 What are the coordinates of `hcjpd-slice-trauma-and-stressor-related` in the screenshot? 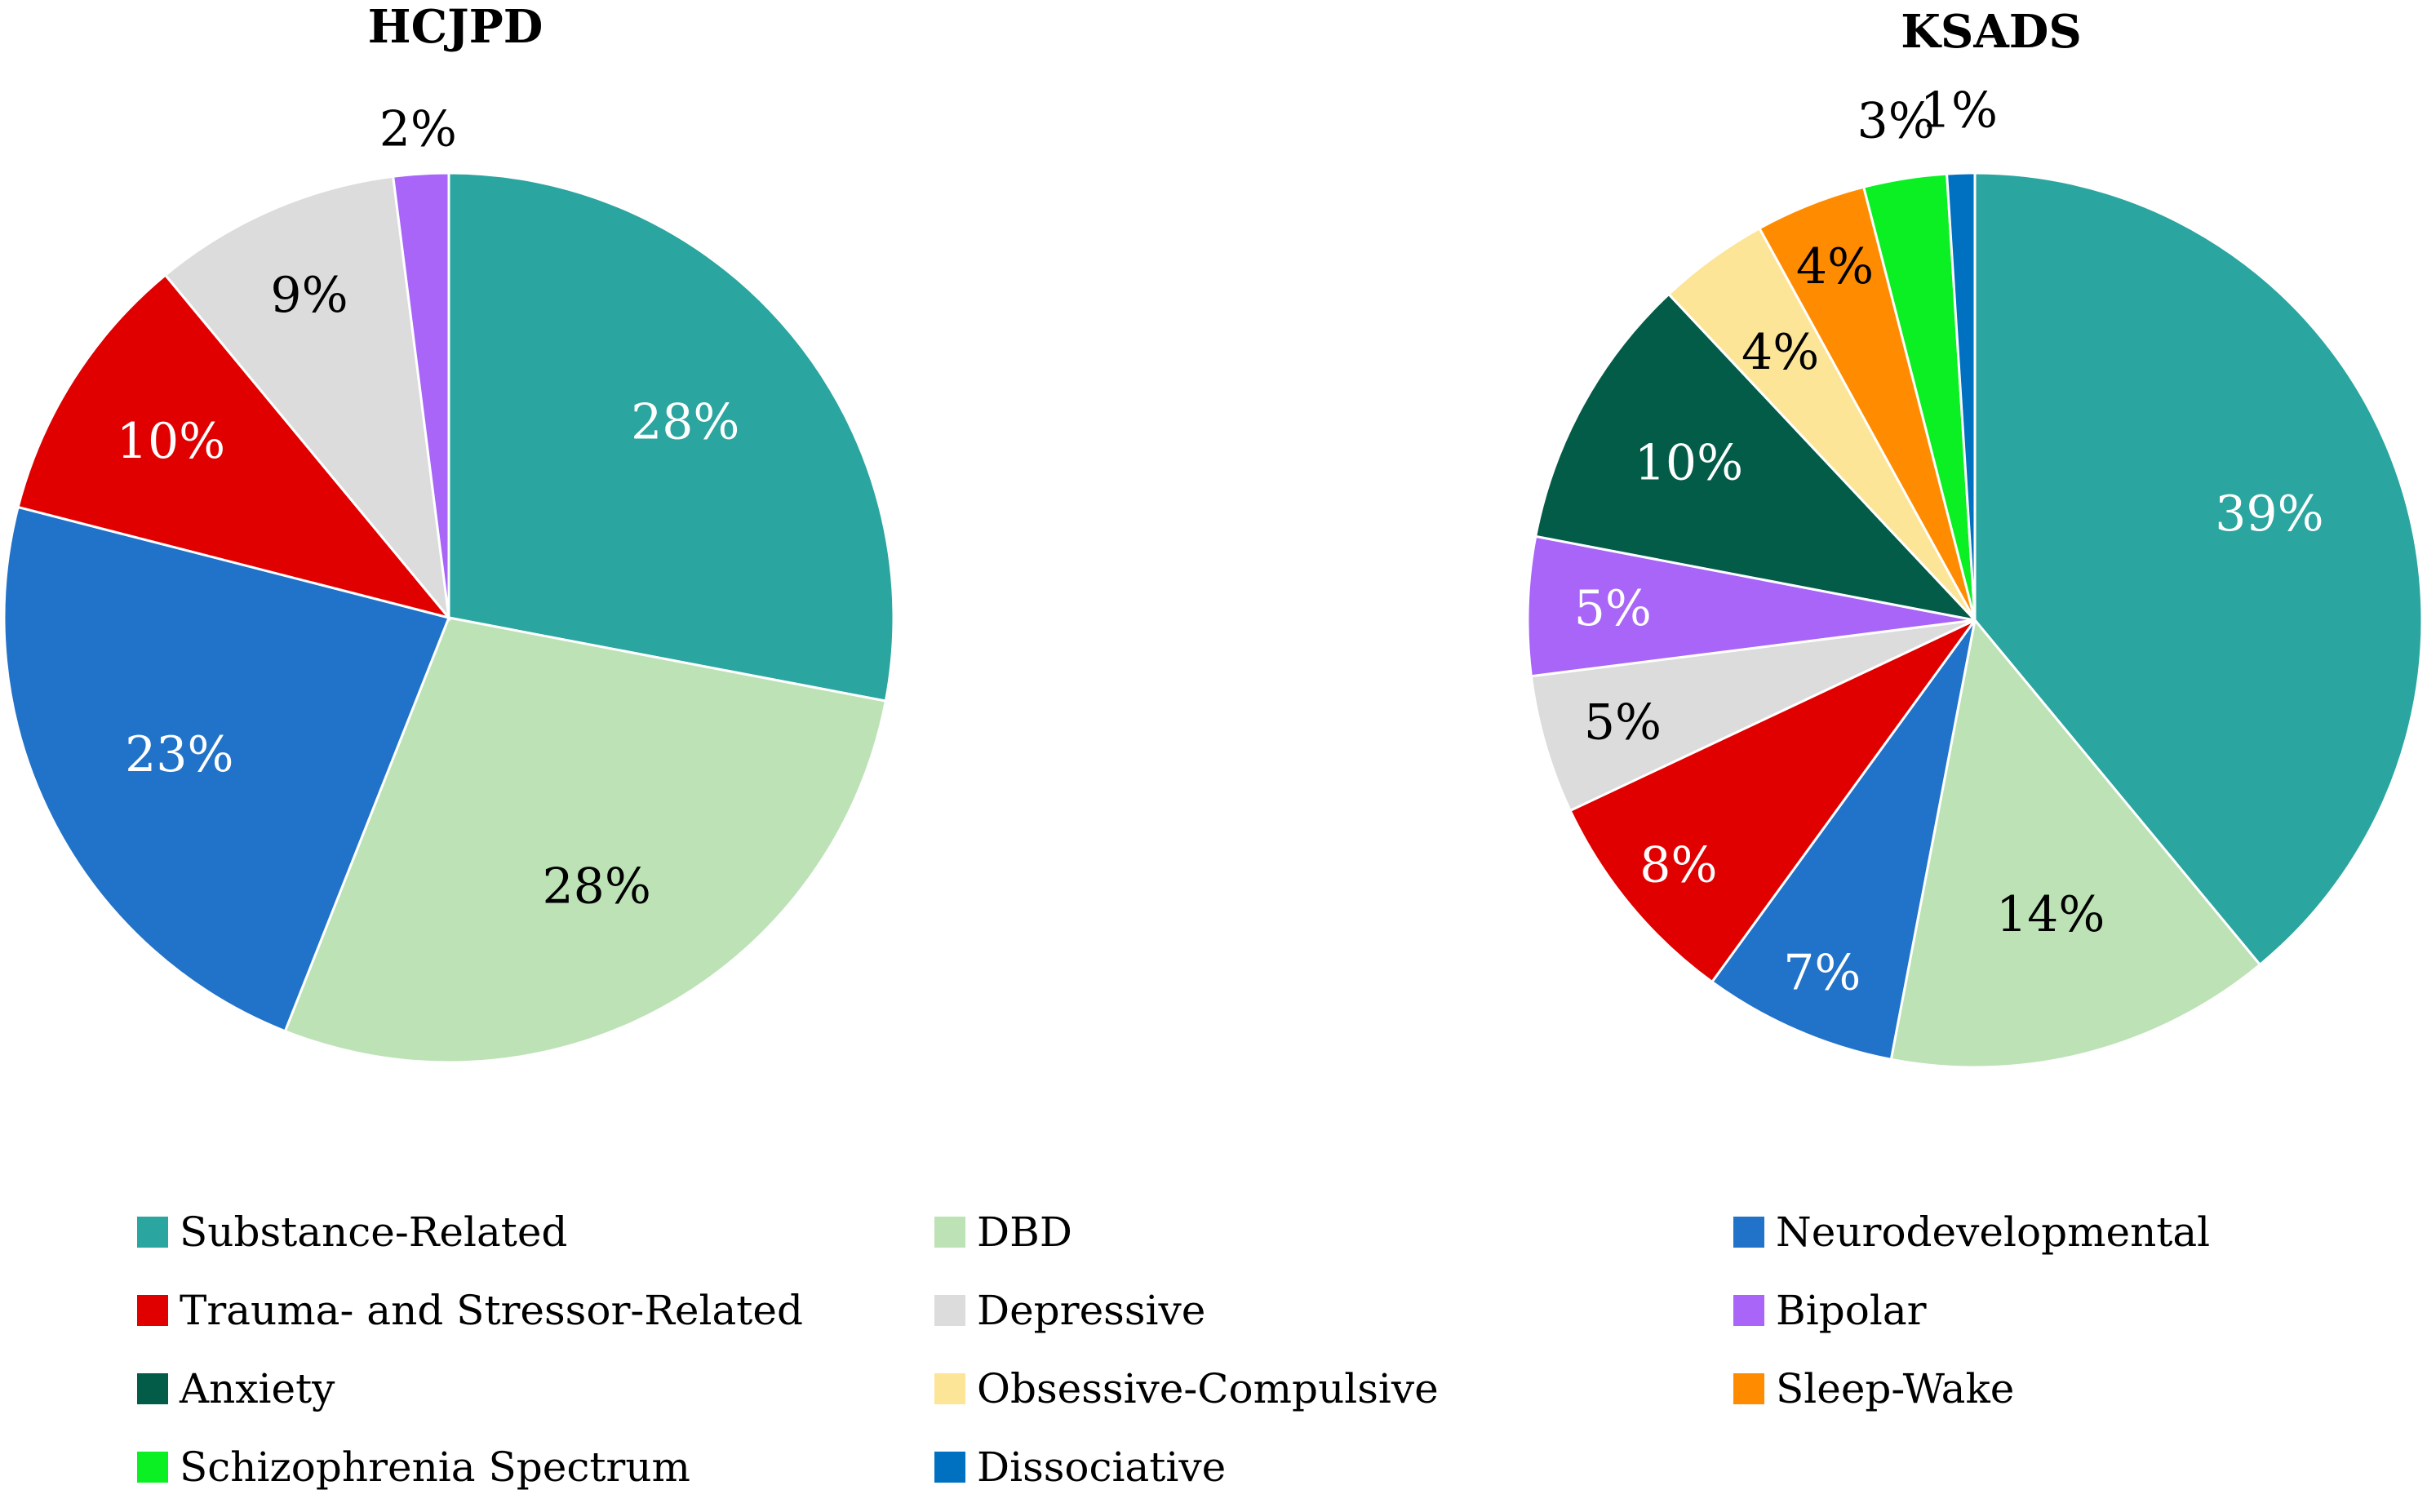 It's located at (234, 446).